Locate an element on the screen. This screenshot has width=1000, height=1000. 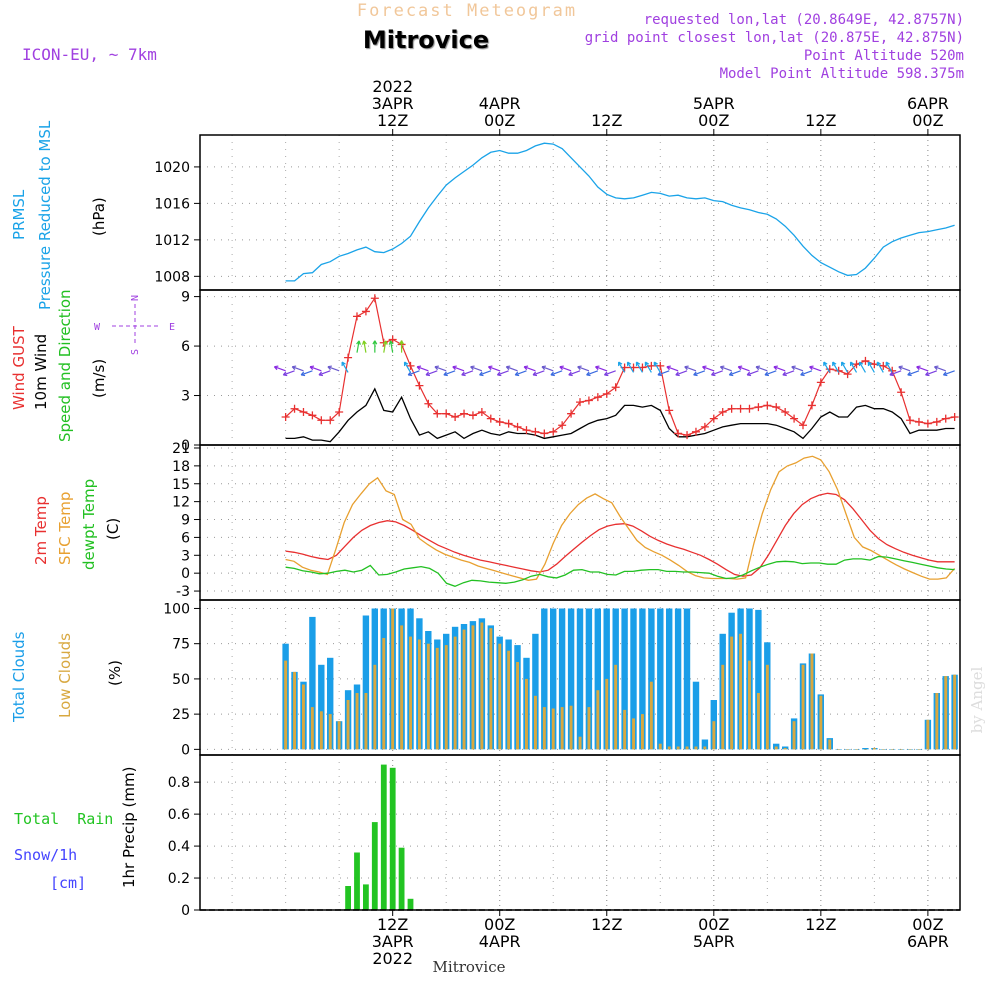
top-axis-label: 00Z is located at coordinates (713, 120).